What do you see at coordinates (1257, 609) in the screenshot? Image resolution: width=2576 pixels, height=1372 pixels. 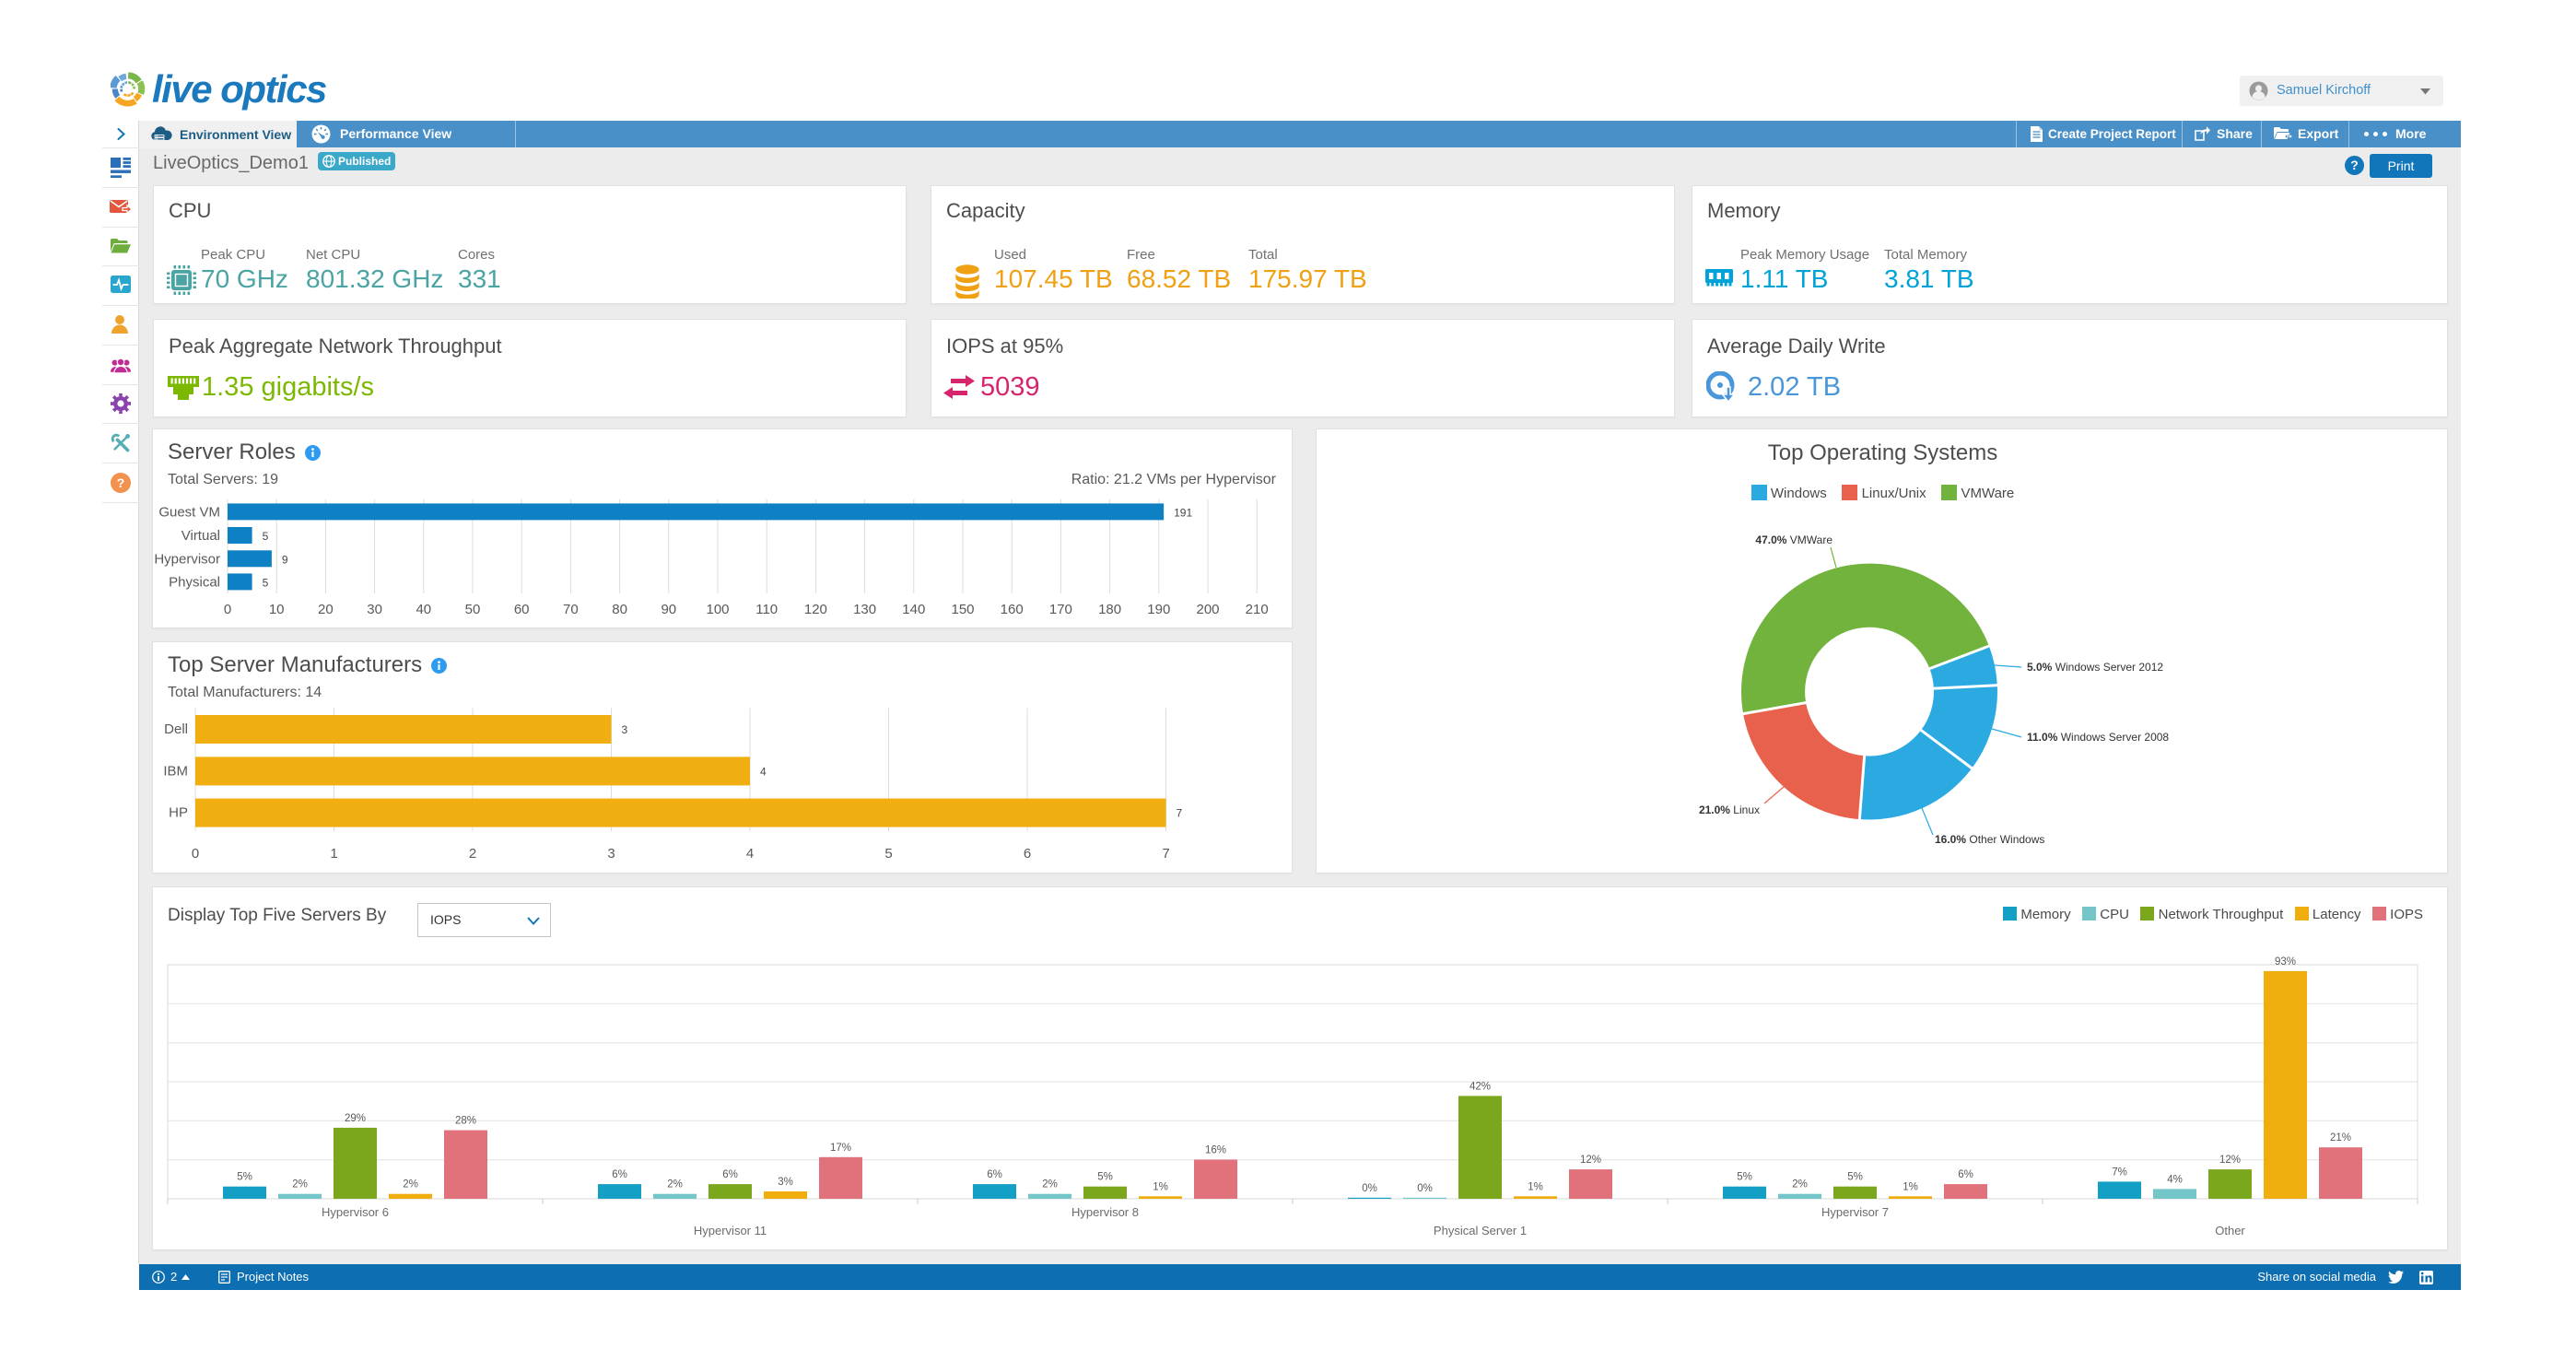 I see `svg-text: 210` at bounding box center [1257, 609].